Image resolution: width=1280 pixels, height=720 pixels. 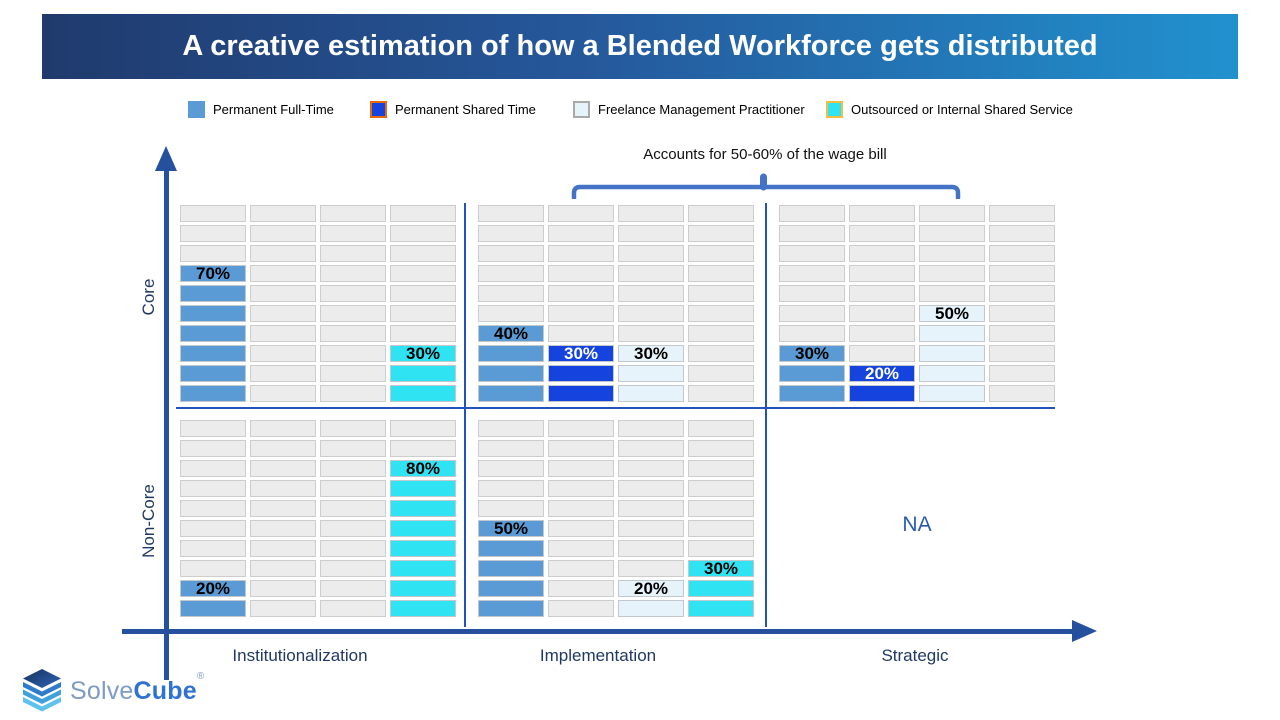 I want to click on percent-label: 80%, so click(x=423, y=468).